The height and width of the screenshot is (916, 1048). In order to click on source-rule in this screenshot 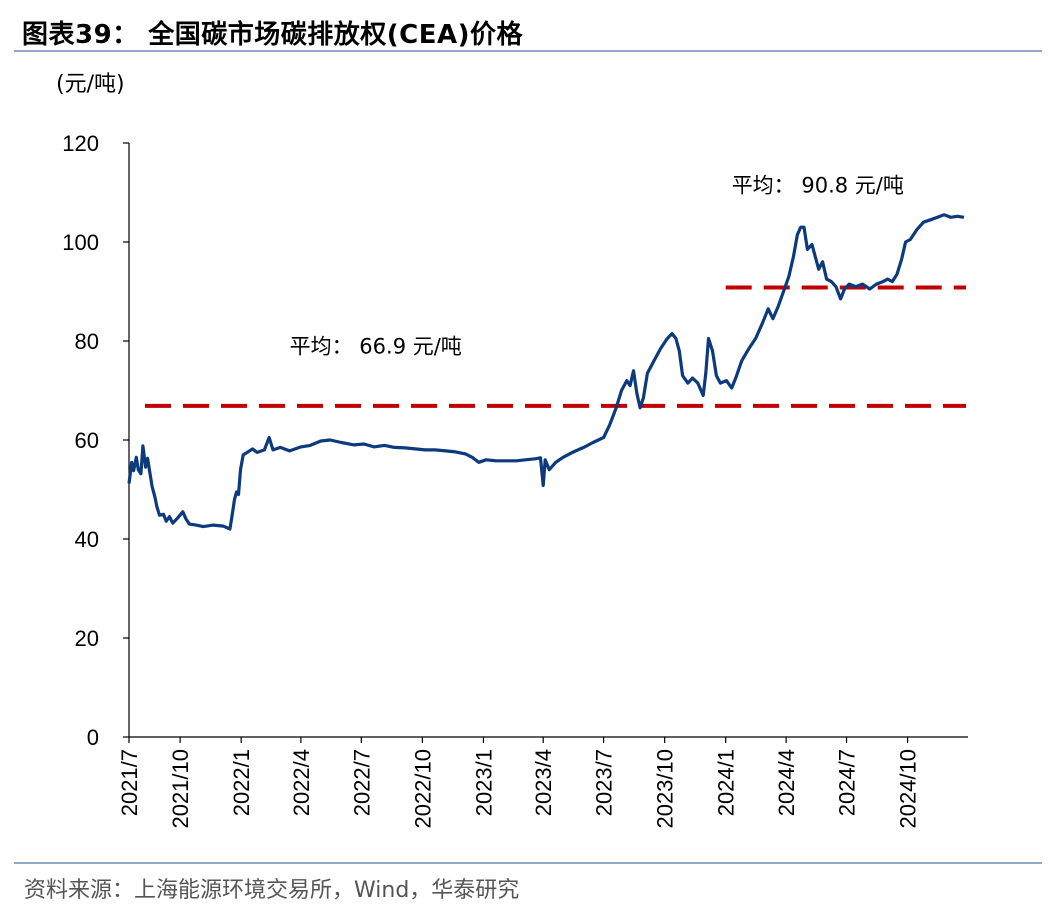, I will do `click(528, 863)`.